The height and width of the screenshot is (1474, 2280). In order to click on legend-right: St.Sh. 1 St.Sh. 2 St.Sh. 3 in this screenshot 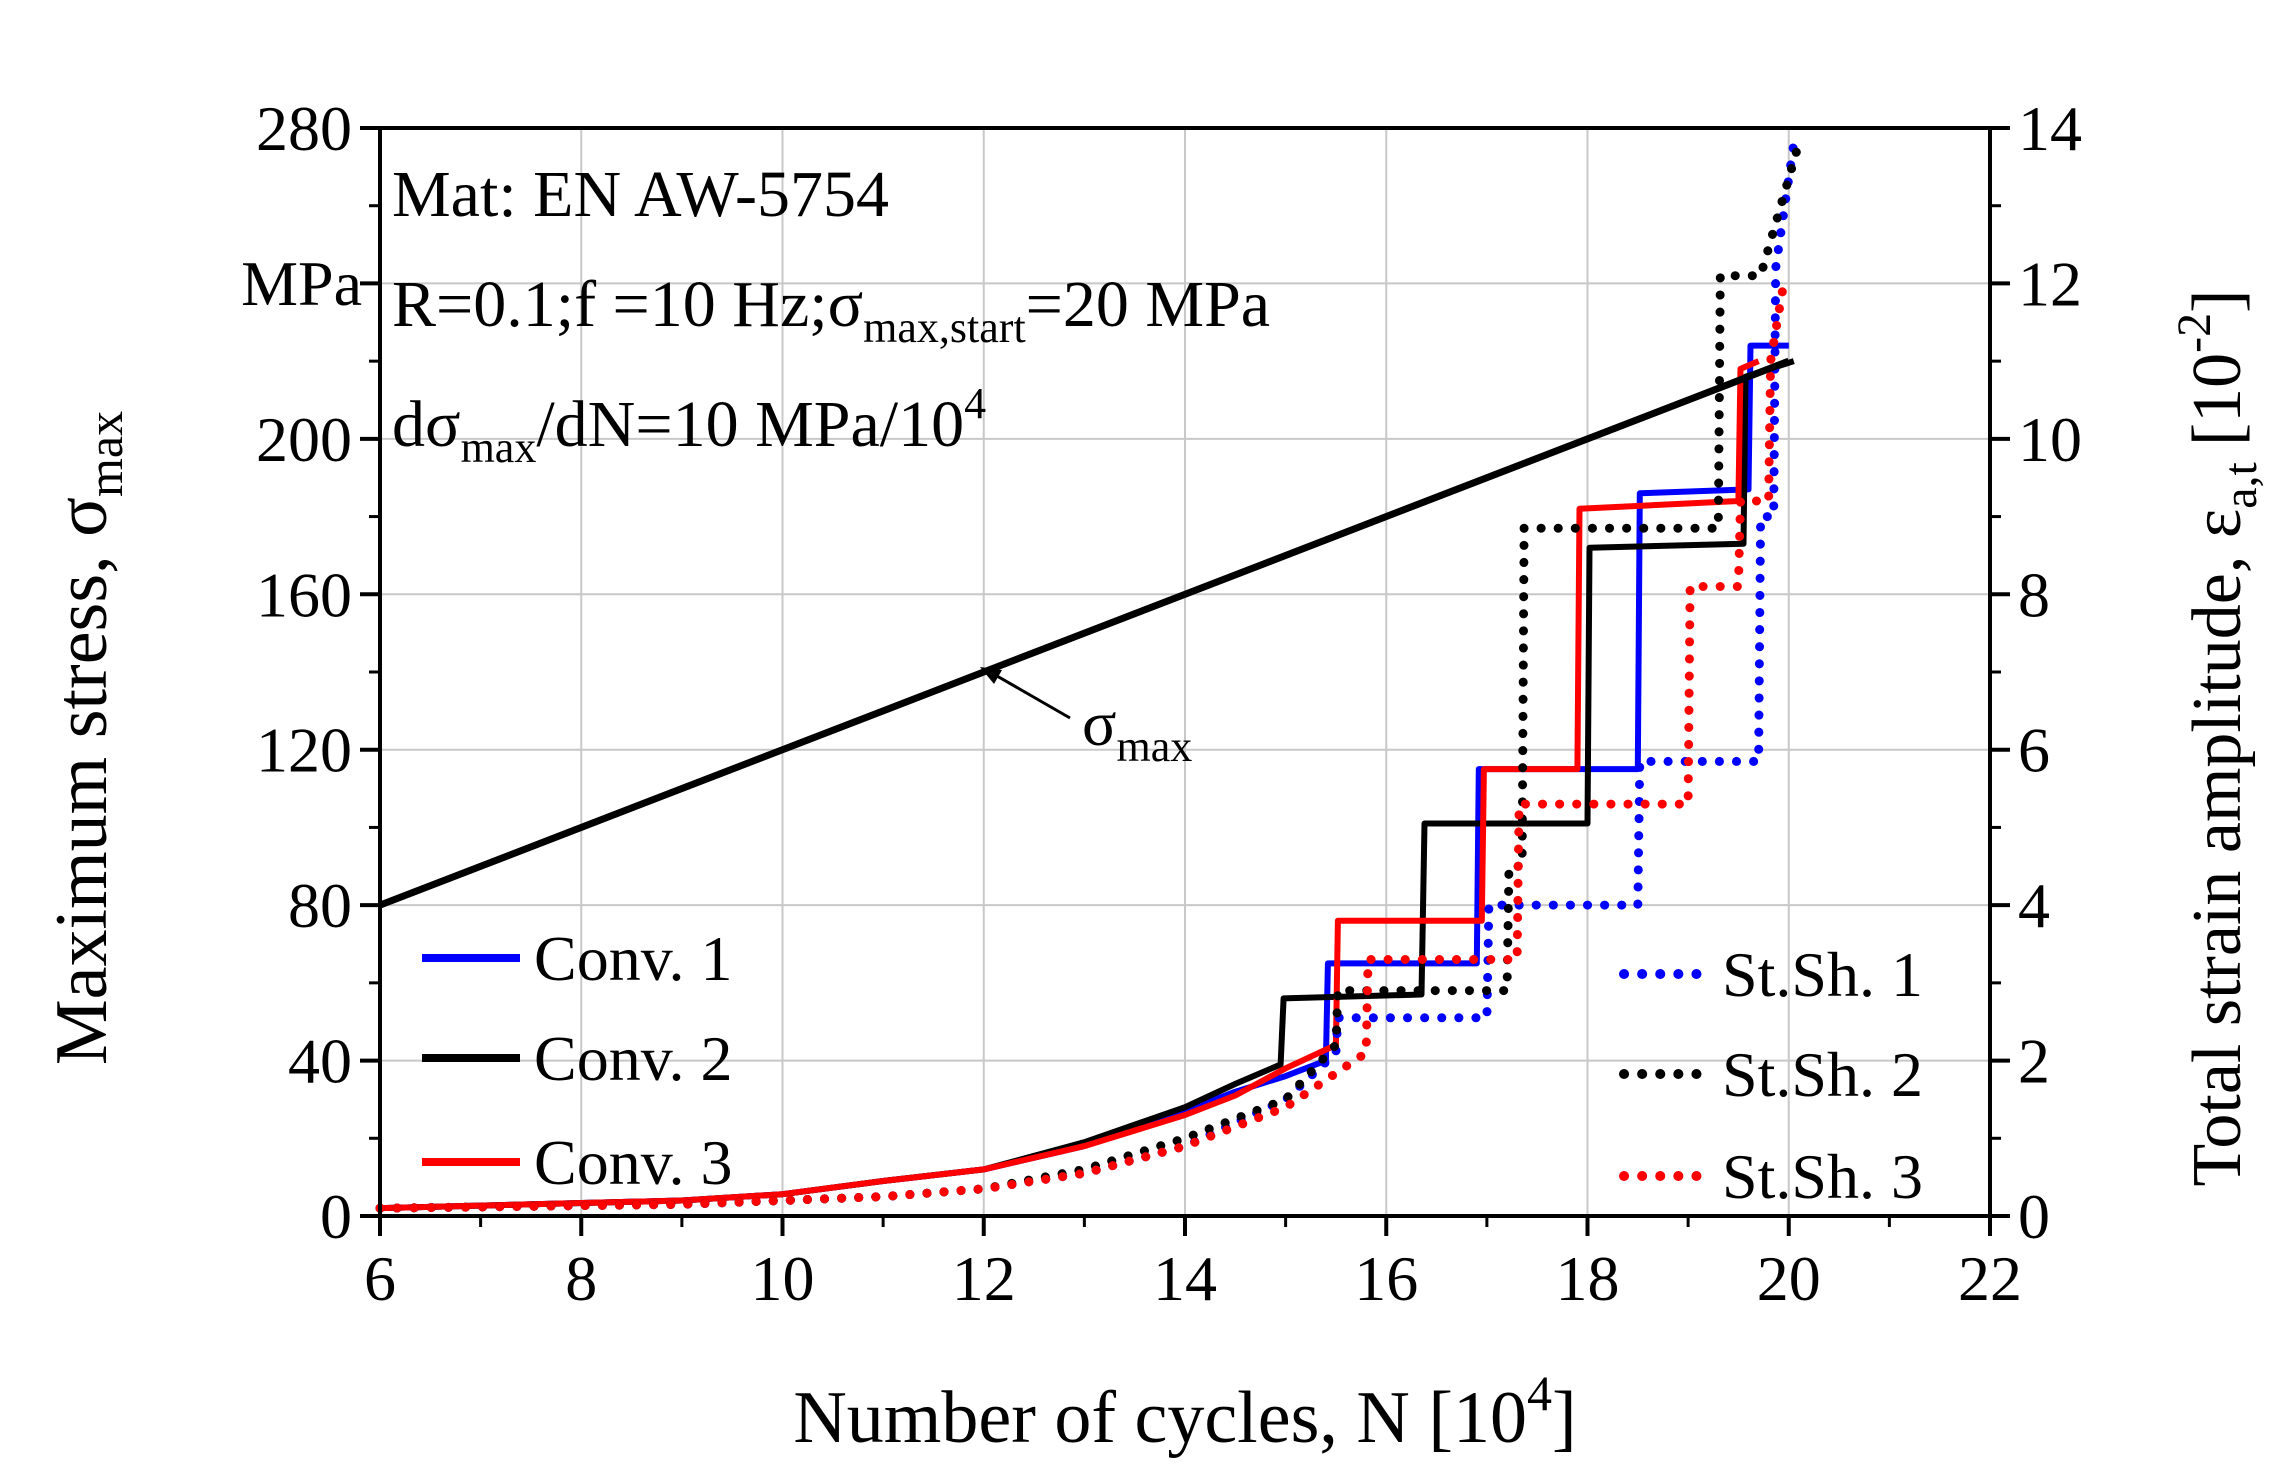, I will do `click(1771, 1075)`.